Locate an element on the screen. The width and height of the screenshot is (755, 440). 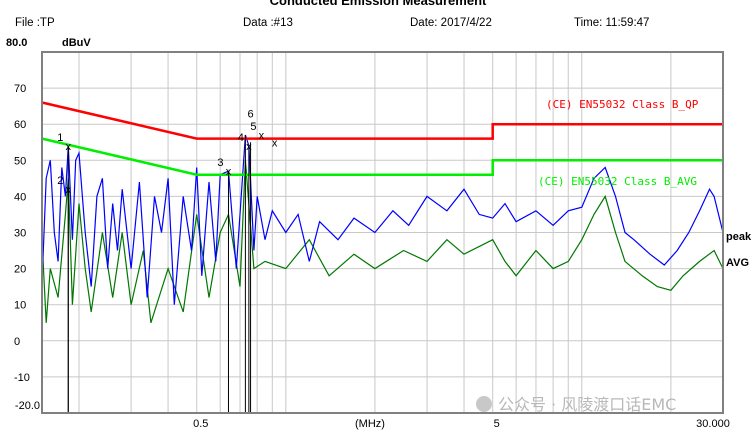
qp-limit-label: (CE) EN55032 Class B_QP is located at coordinates (622, 104).